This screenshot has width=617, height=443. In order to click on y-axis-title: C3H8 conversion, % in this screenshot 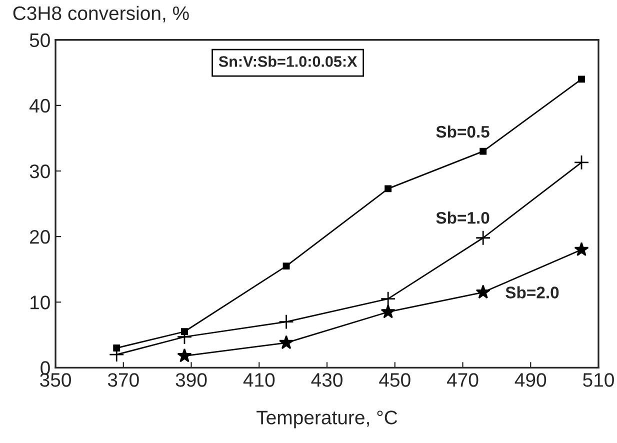, I will do `click(101, 14)`.